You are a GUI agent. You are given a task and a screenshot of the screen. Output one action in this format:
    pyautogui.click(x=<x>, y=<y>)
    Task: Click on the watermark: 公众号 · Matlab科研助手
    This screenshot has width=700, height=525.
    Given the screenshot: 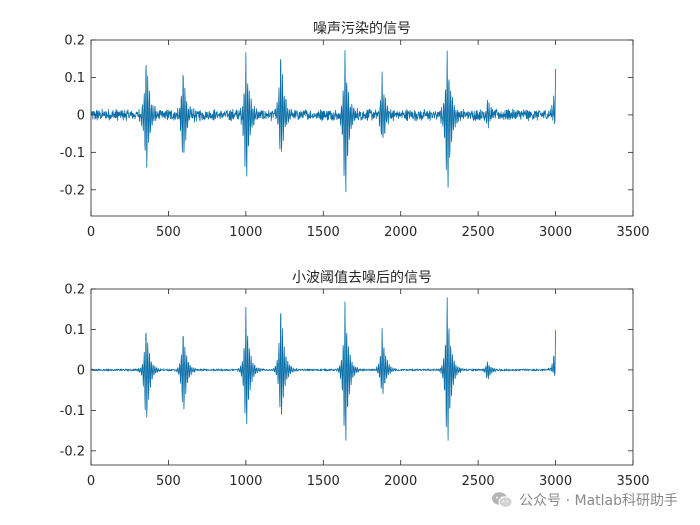 What is the action you would take?
    pyautogui.click(x=584, y=500)
    